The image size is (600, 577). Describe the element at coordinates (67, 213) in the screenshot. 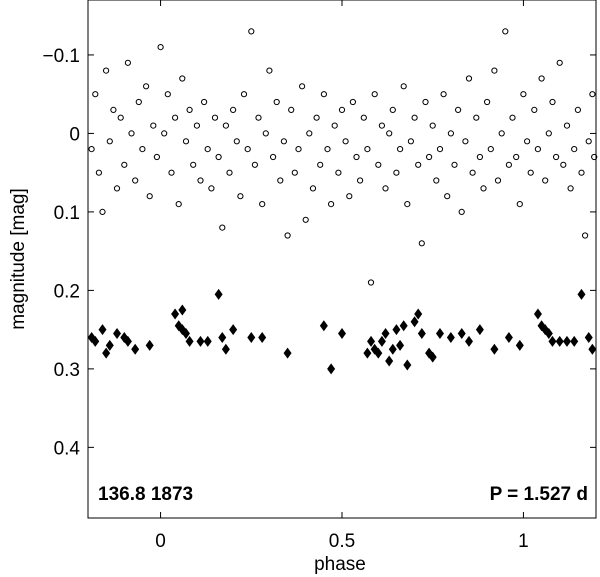

I see `y-tick-label: 0.1` at that location.